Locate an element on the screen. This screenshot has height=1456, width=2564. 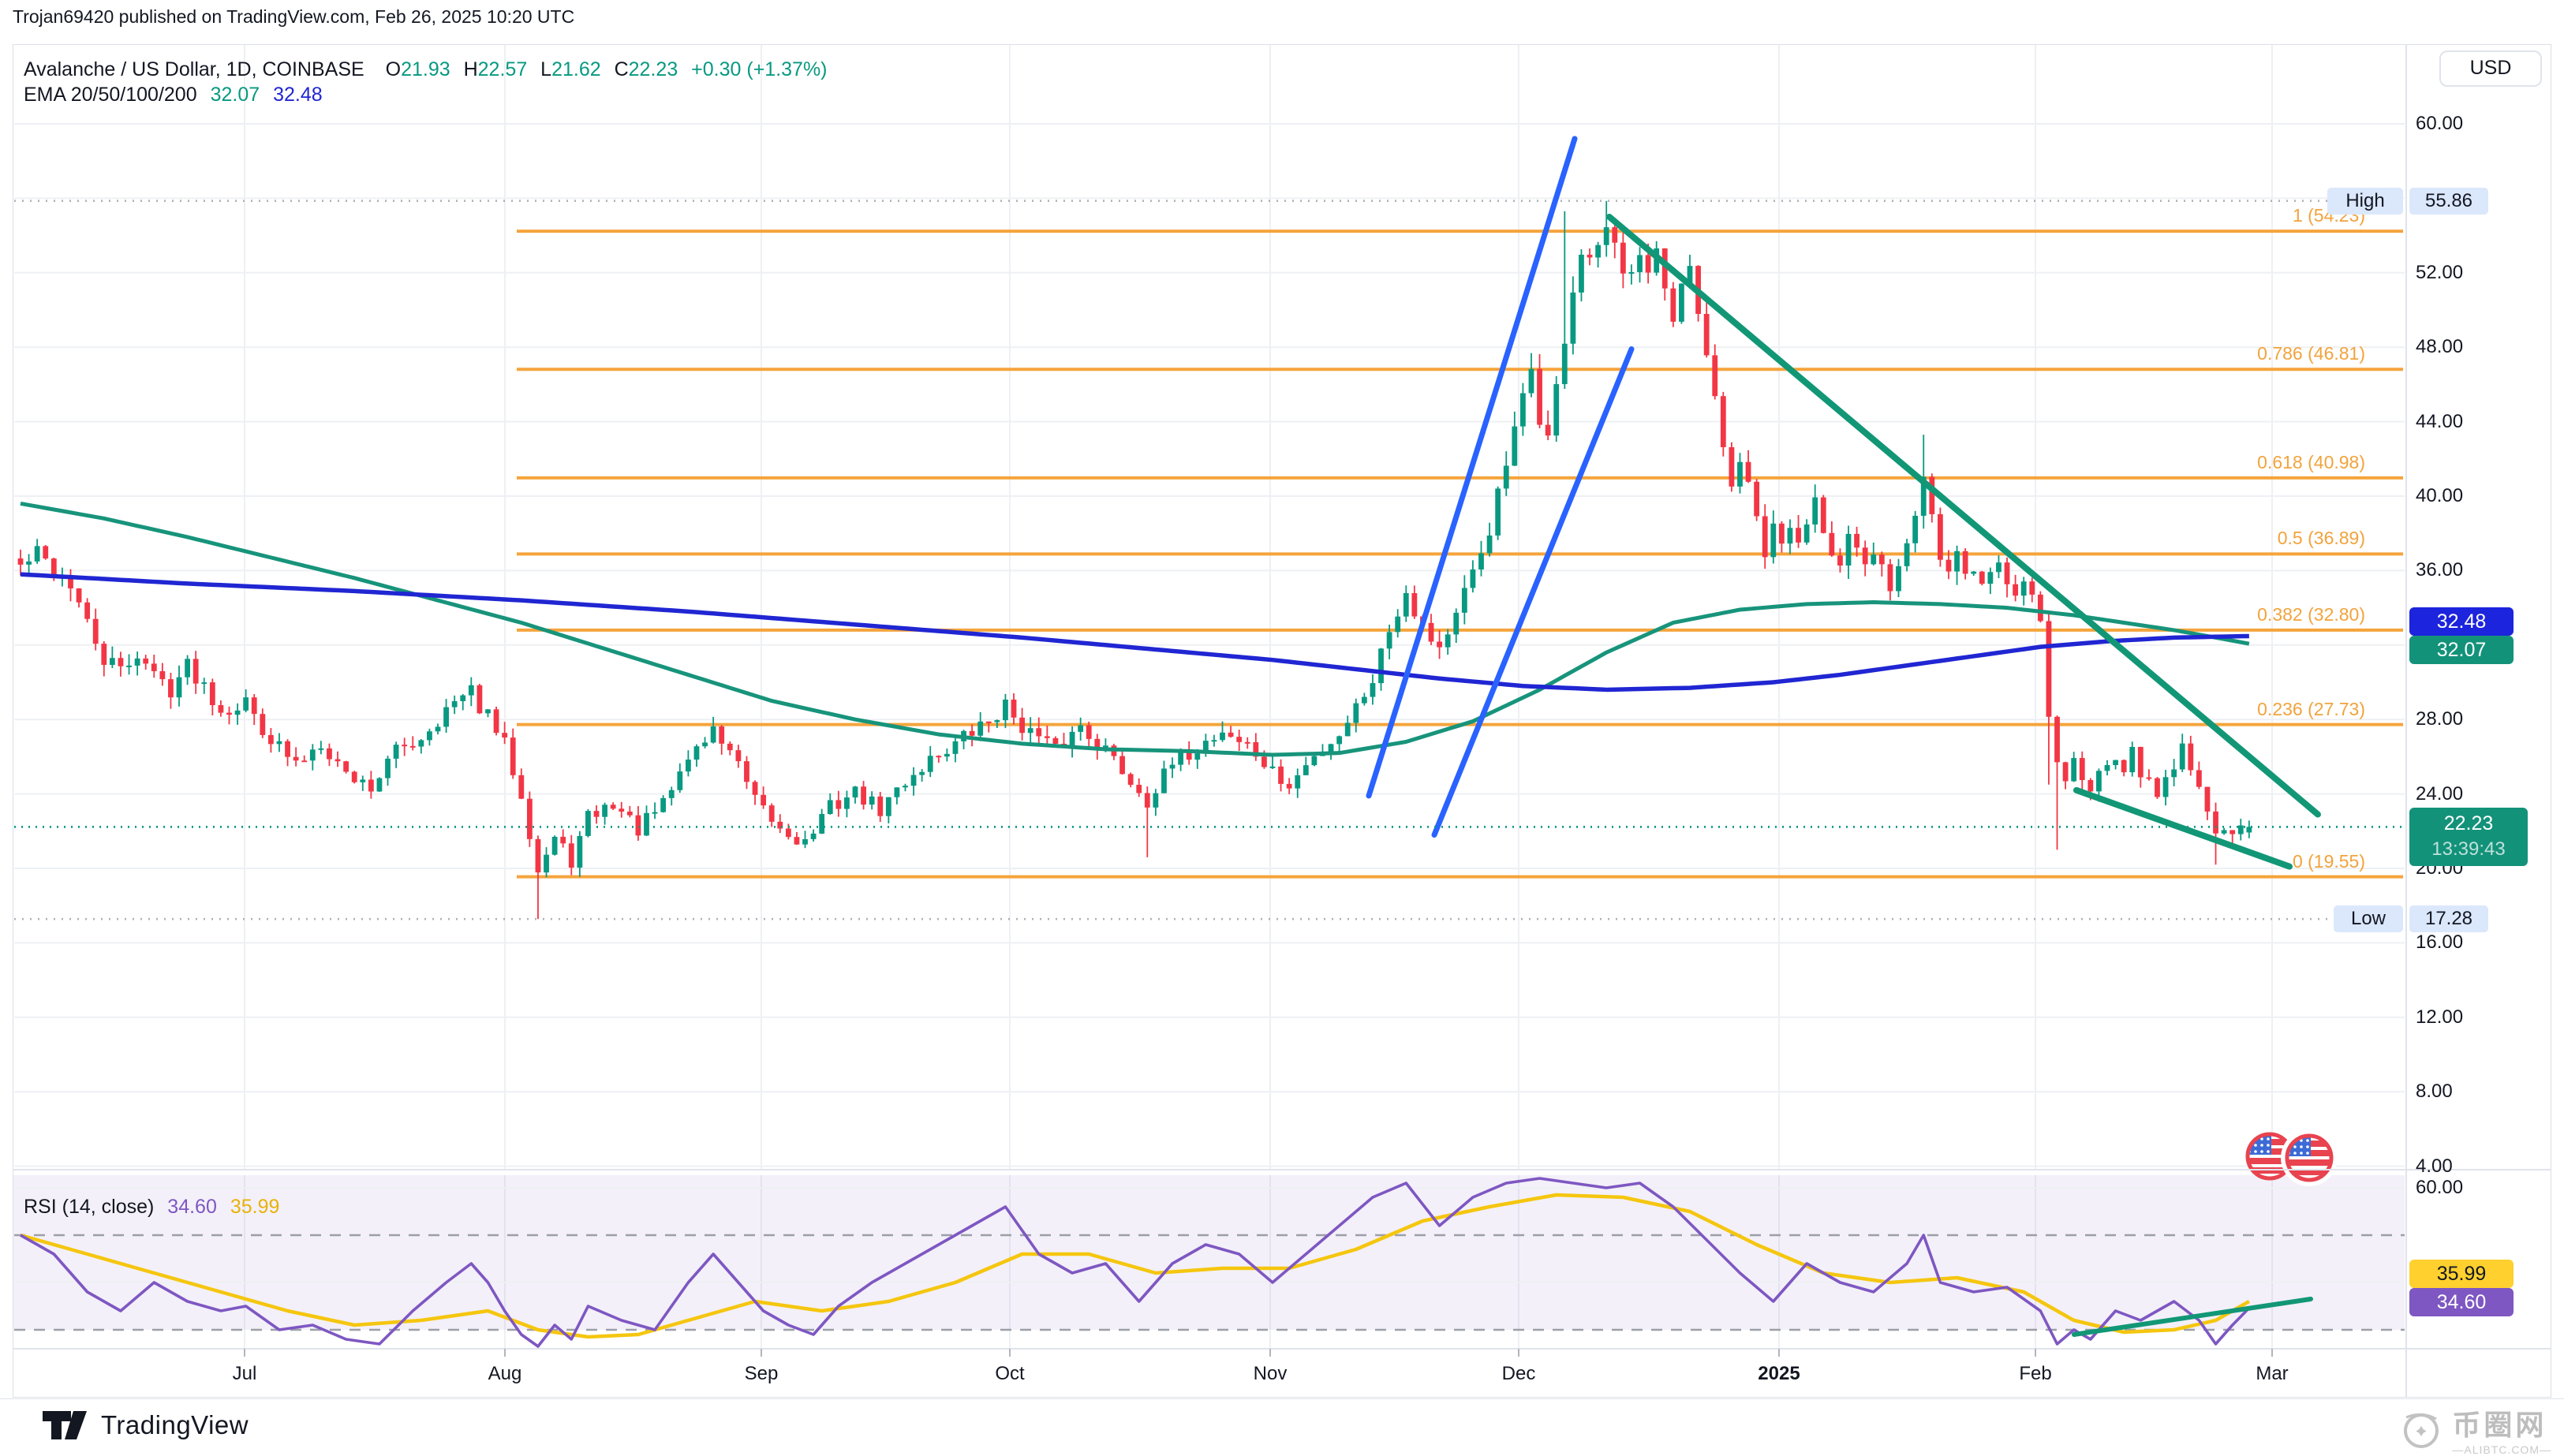
rsi-ma-line is located at coordinates (1135, 1266).